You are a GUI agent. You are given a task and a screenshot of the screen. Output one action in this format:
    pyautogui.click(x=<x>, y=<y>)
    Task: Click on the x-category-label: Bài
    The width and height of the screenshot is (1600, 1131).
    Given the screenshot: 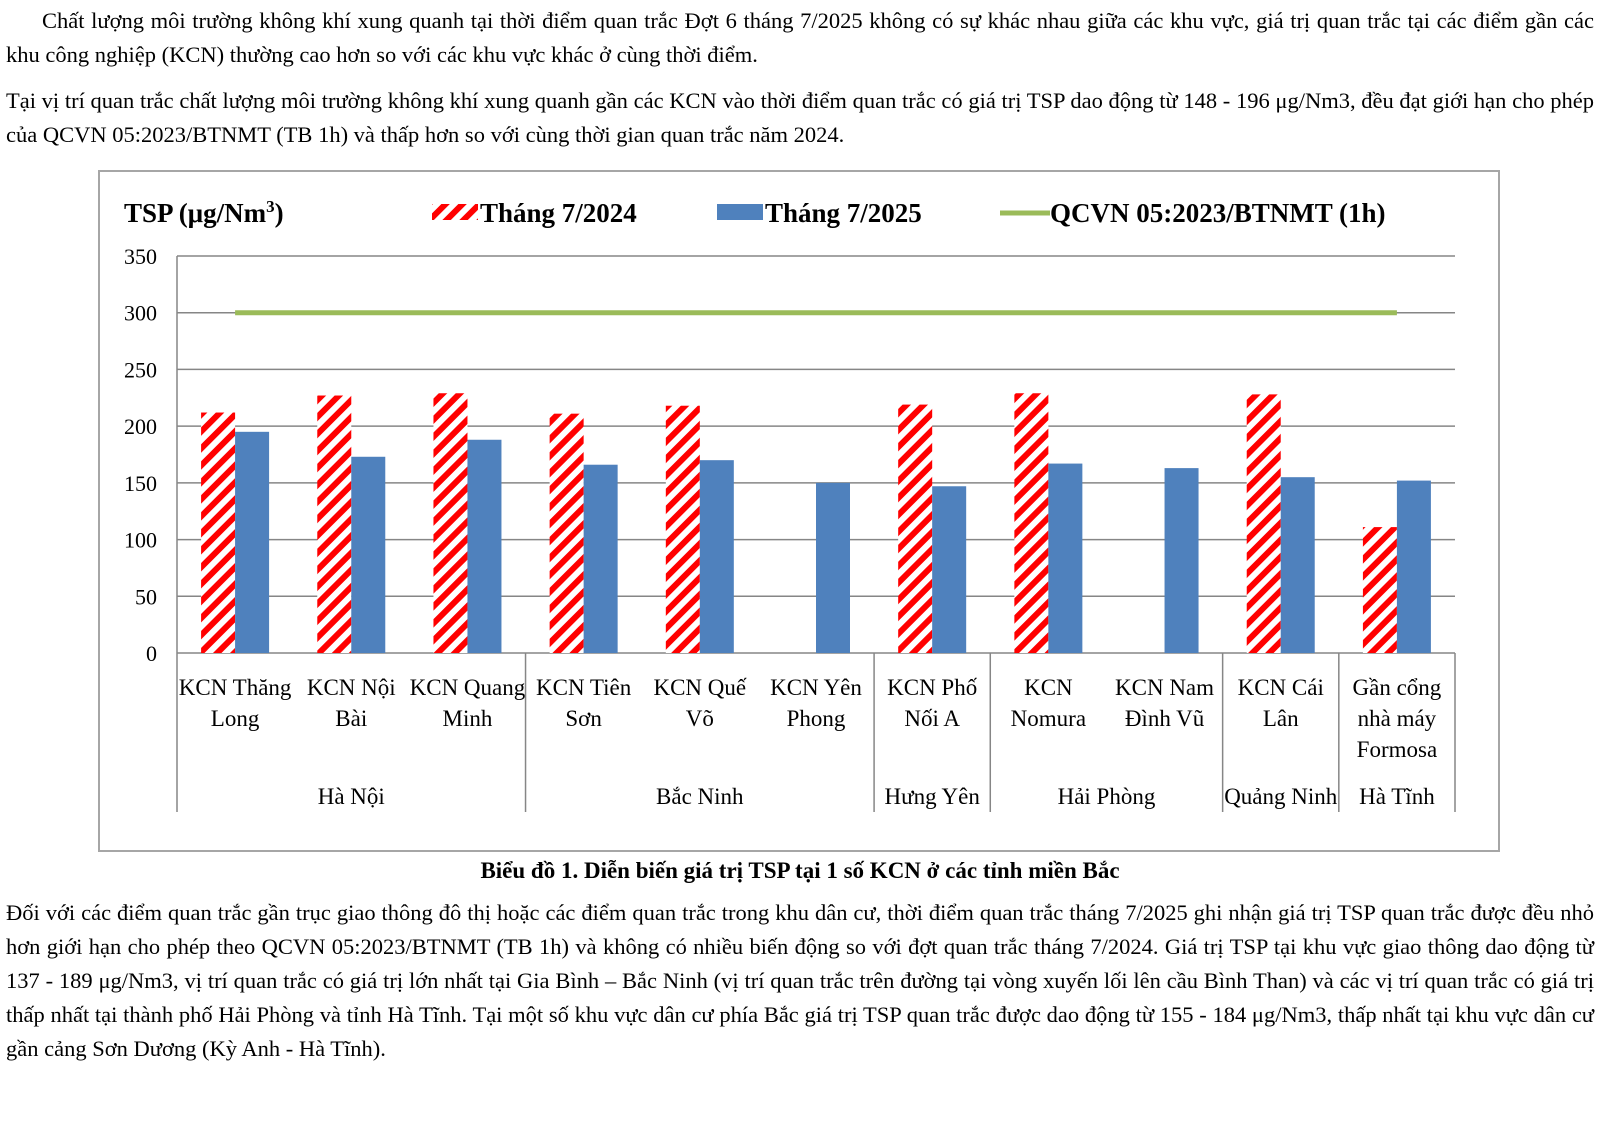 What is the action you would take?
    pyautogui.click(x=351, y=718)
    